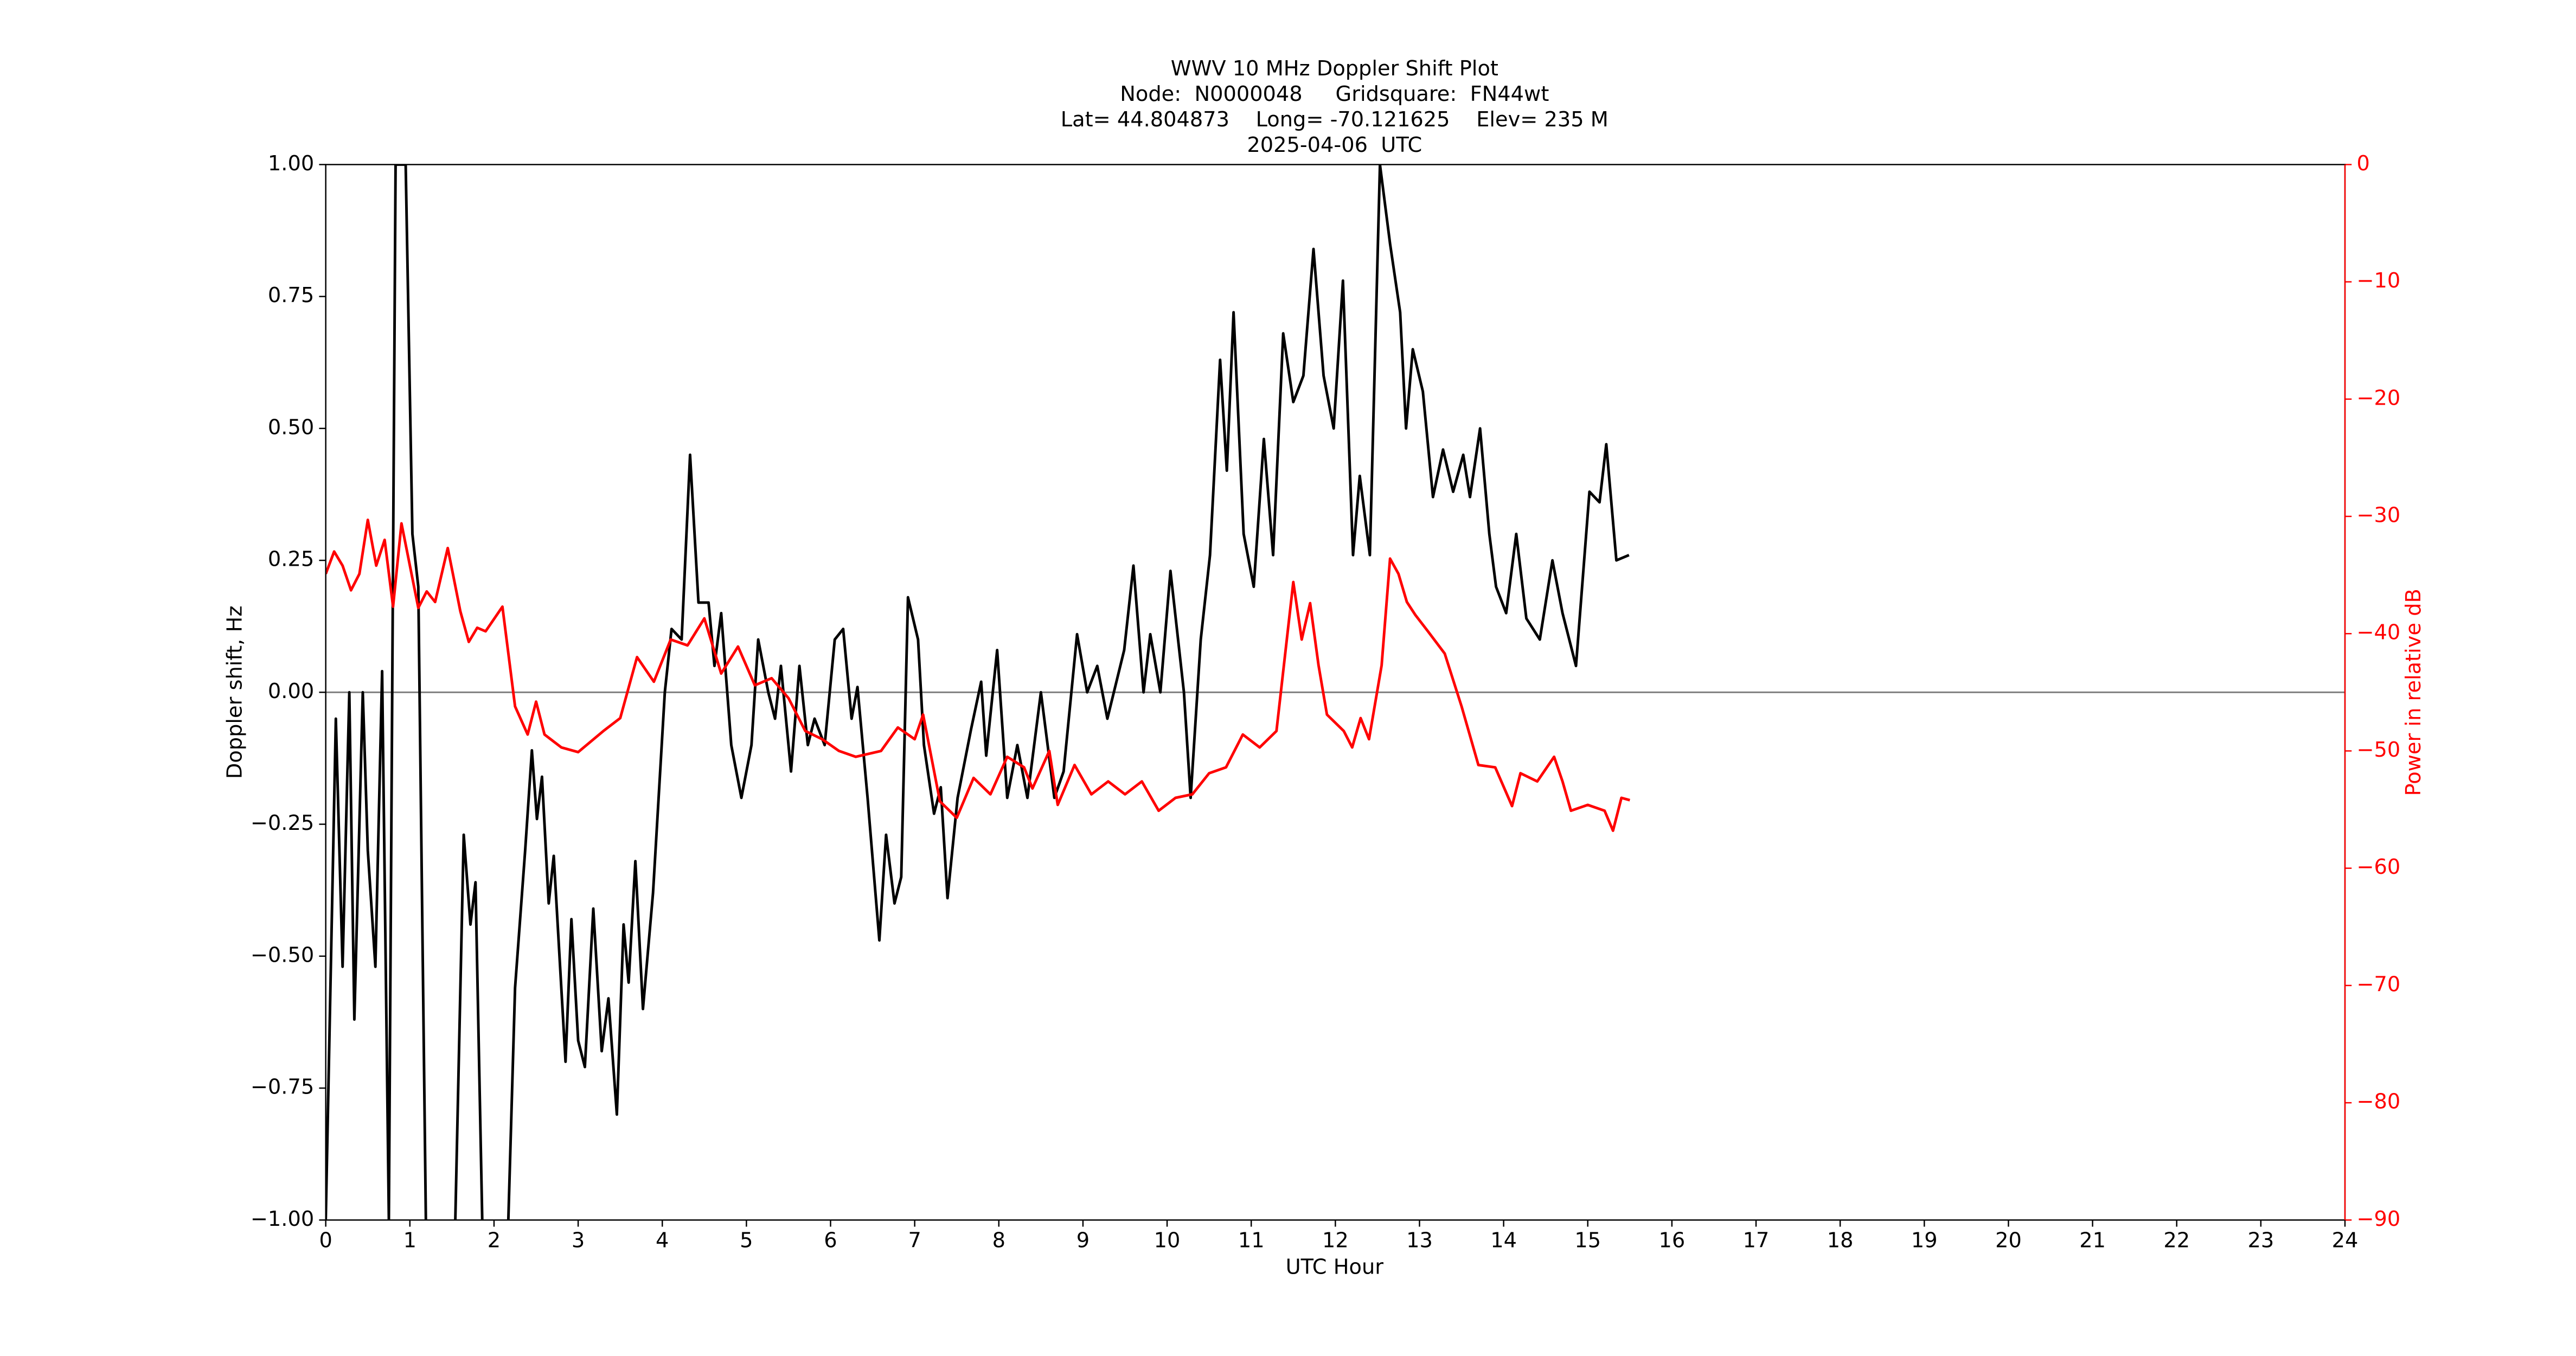 This screenshot has height=1356, width=2576. I want to click on series-line, so click(977, 675).